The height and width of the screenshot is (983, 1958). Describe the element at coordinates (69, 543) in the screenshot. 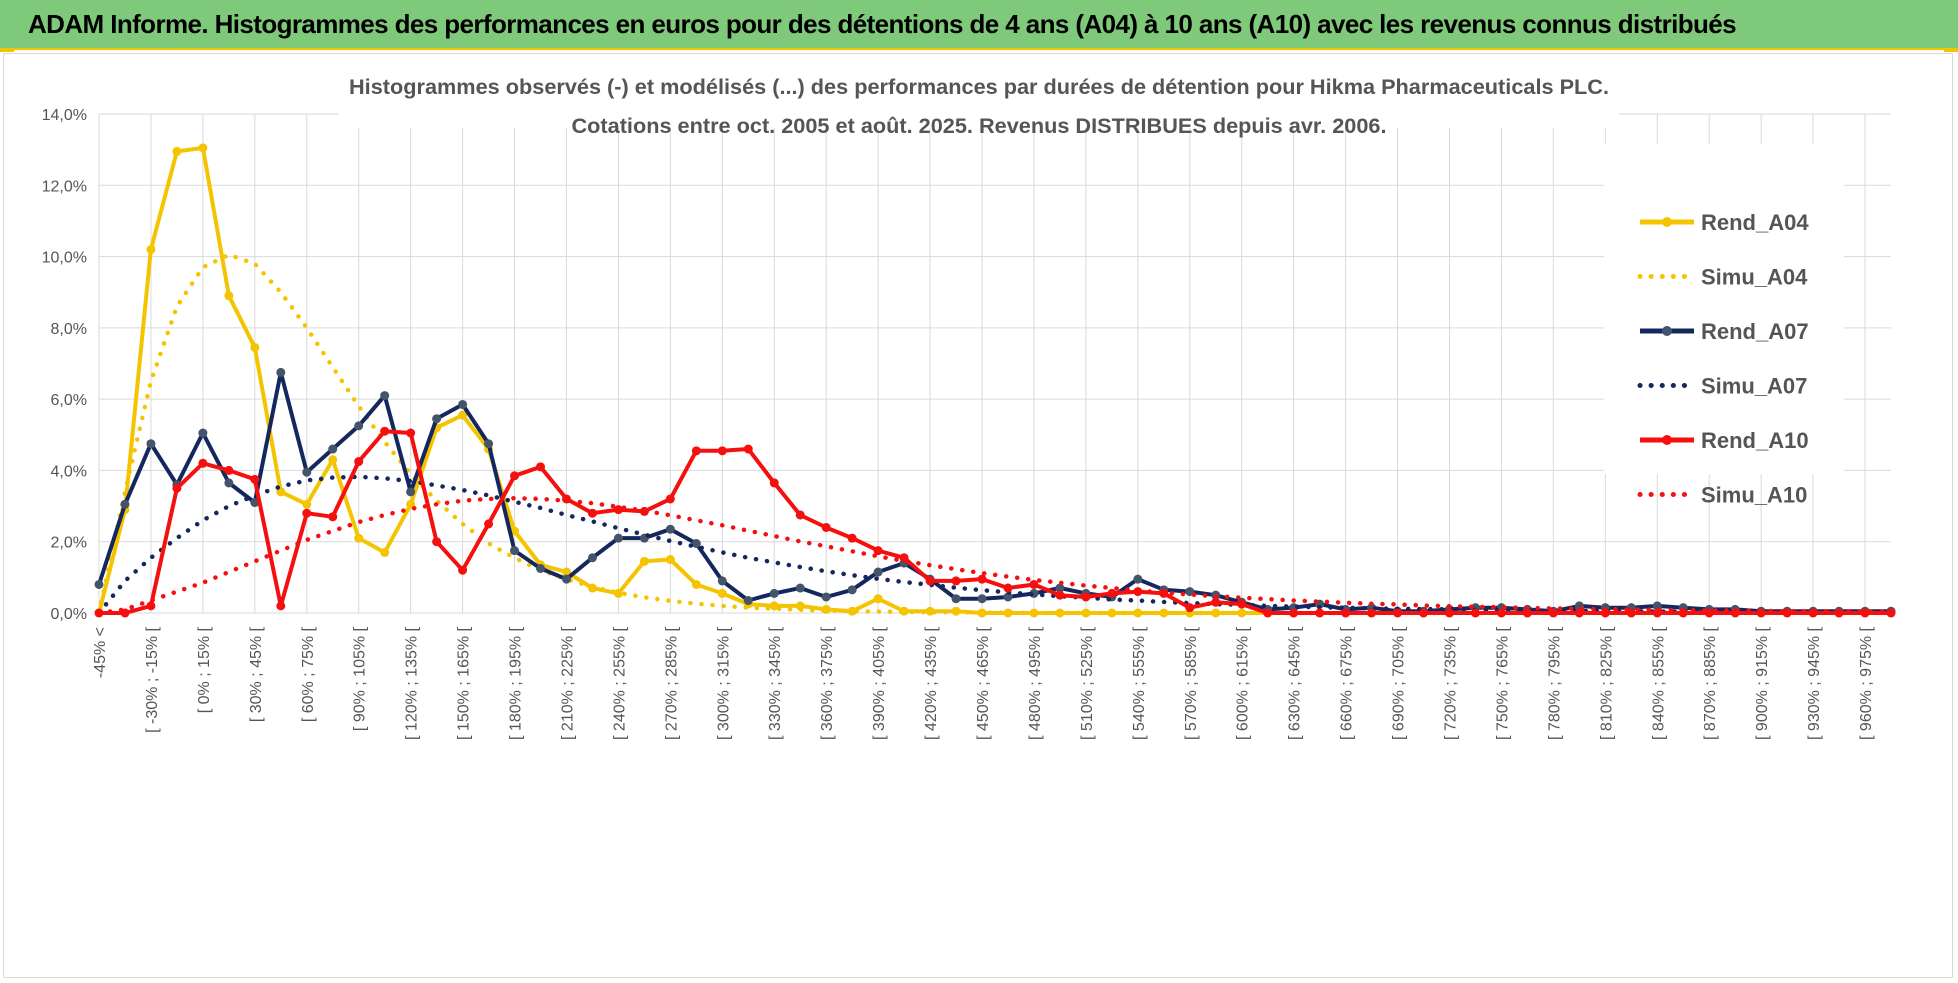

I see `y-tick-label: 2,0%` at that location.